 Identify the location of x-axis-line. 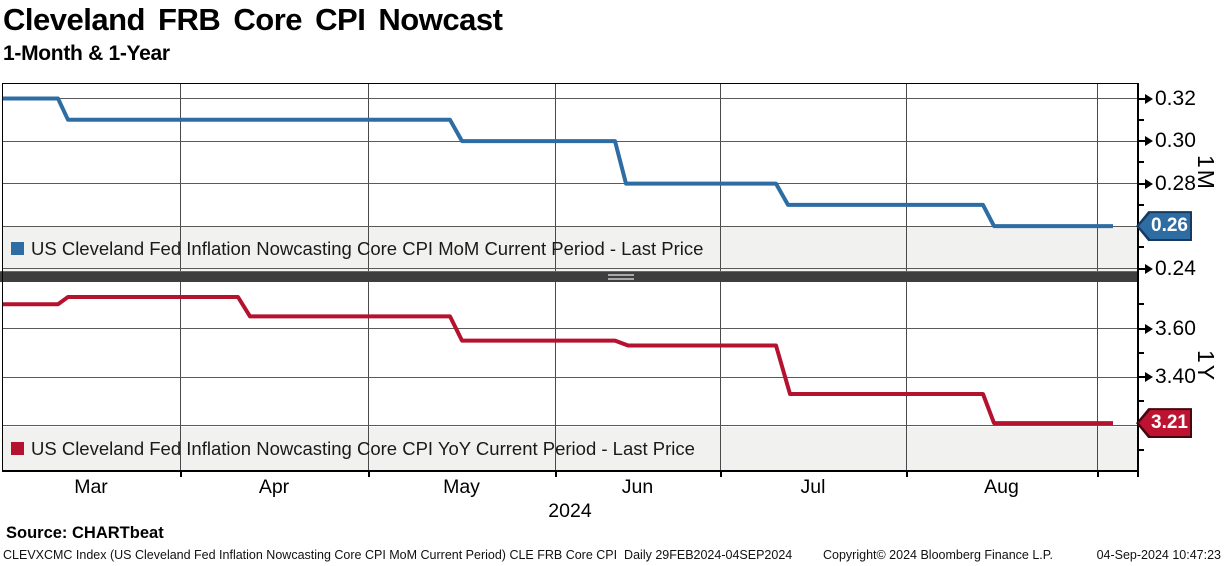
(570, 471).